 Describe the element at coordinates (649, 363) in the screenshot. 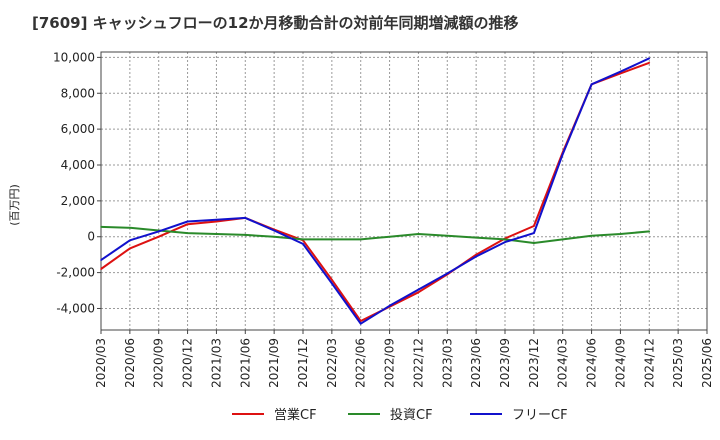

I see `x-tick-label: 2024/12` at that location.